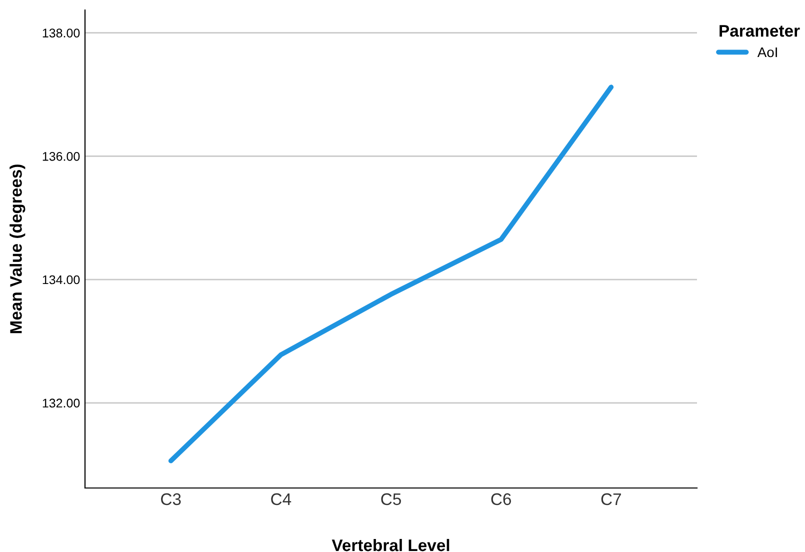 The height and width of the screenshot is (552, 805). I want to click on x-tick-label: C5, so click(391, 499).